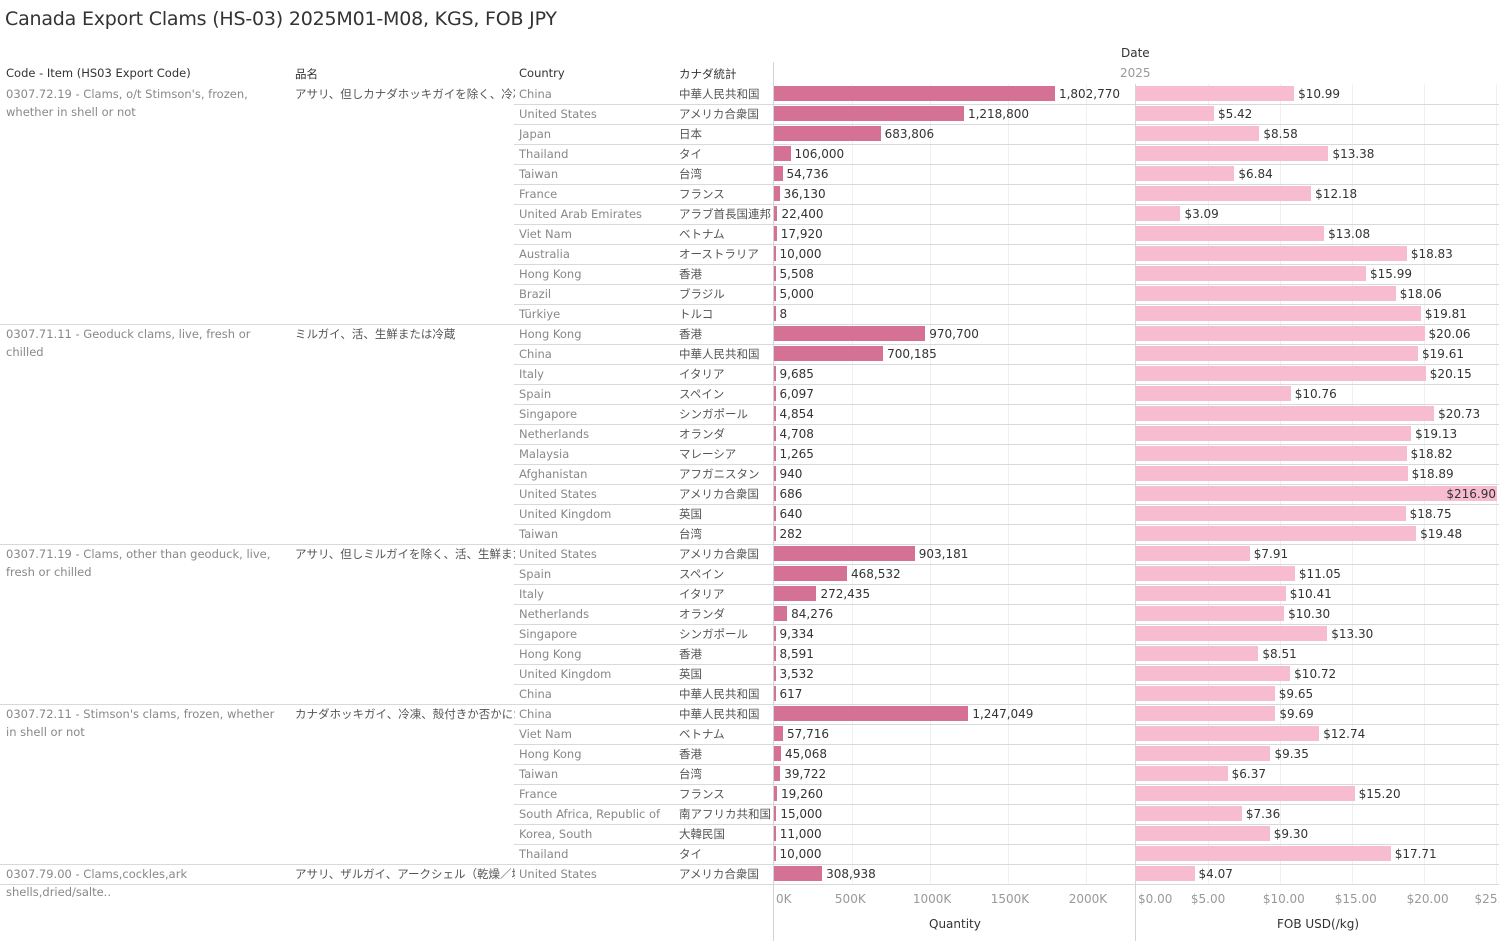 The image size is (1499, 941). I want to click on country-name: Japan, so click(535, 134).